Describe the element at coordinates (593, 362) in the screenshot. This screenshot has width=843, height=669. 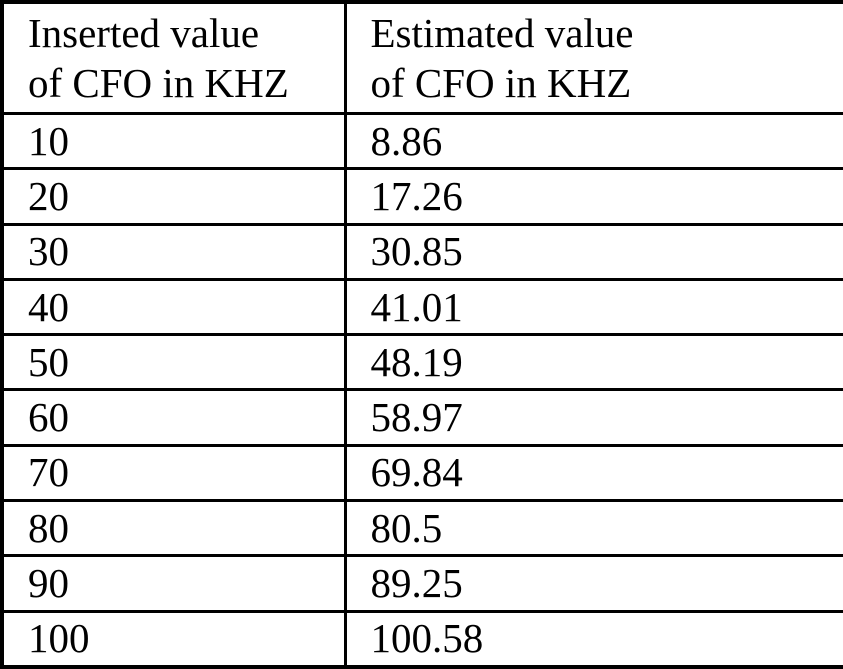
I see `cell-estimated-value: 48.19` at that location.